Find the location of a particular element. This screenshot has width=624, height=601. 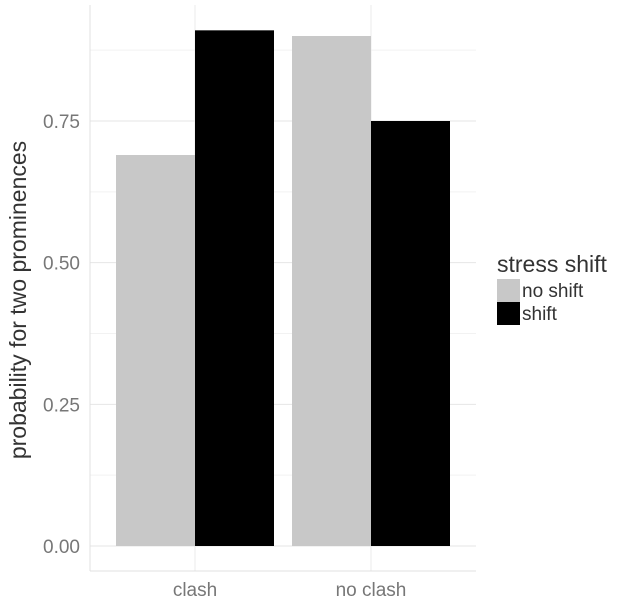

legend-key-shift is located at coordinates (508, 313).